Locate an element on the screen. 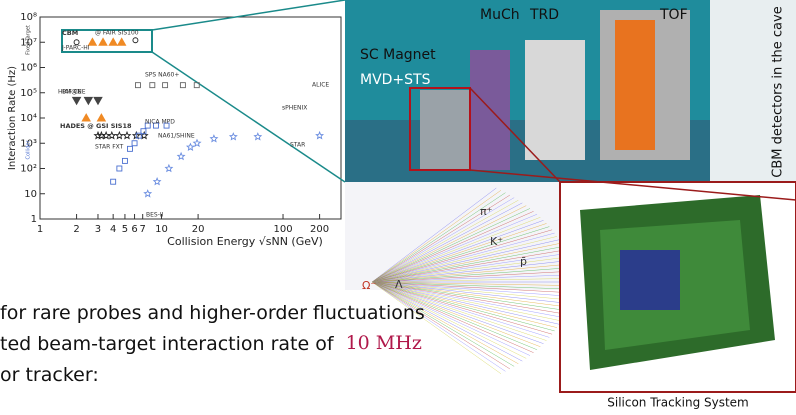 Image resolution: width=796 pixels, height=415 pixels. series-label: HADES @ GSI SIS18 is located at coordinates (96, 126).